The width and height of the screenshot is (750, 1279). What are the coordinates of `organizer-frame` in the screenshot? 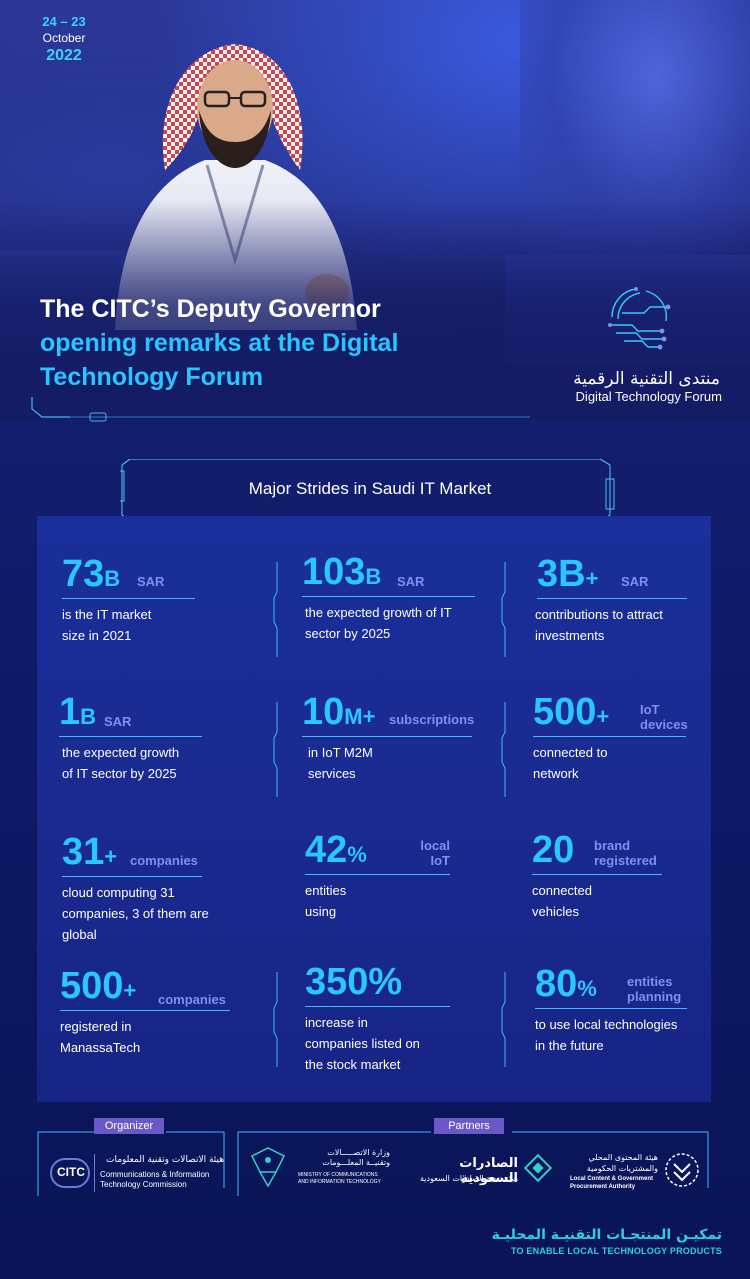 It's located at (131, 1163).